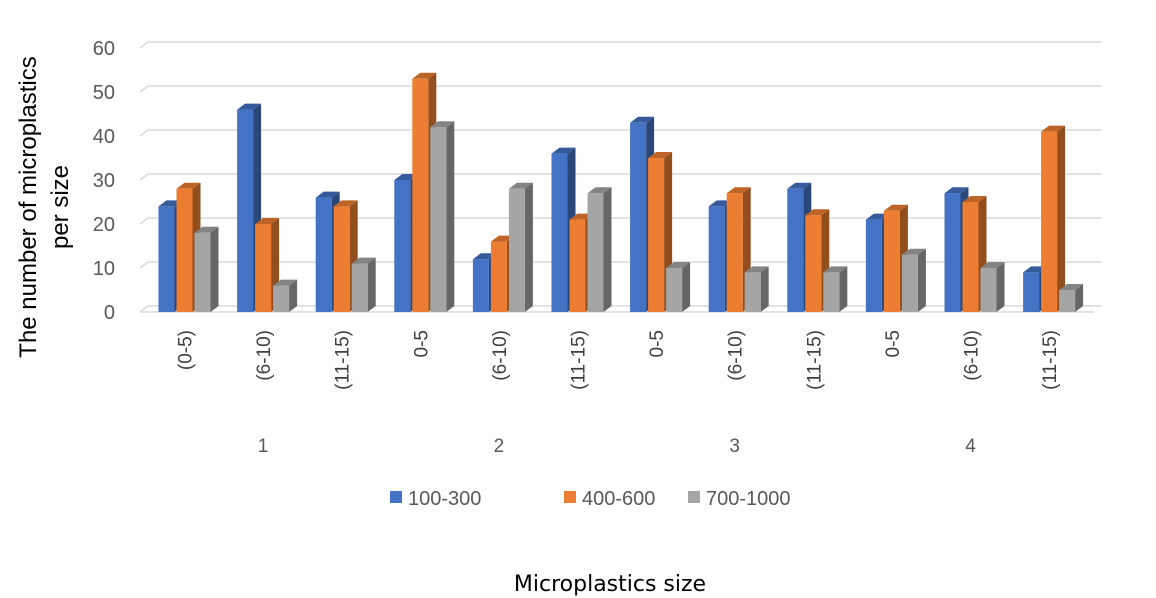 This screenshot has width=1156, height=598. I want to click on y-axis: 0 10 20 30 40 50 60, so click(104, 181).